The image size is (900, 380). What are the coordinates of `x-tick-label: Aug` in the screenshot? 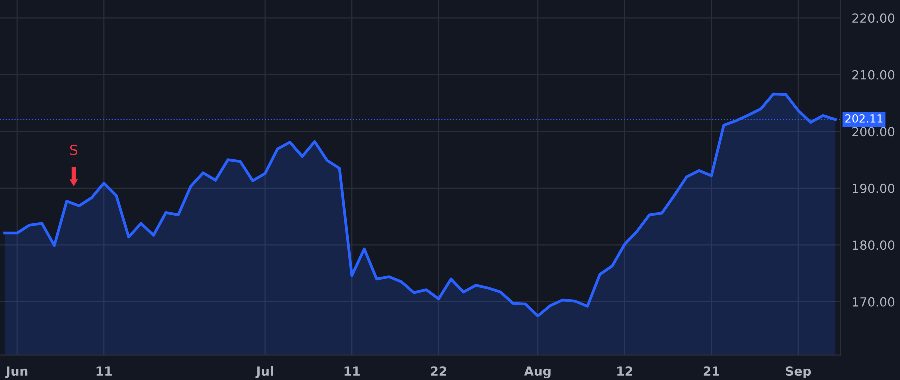 It's located at (537, 372).